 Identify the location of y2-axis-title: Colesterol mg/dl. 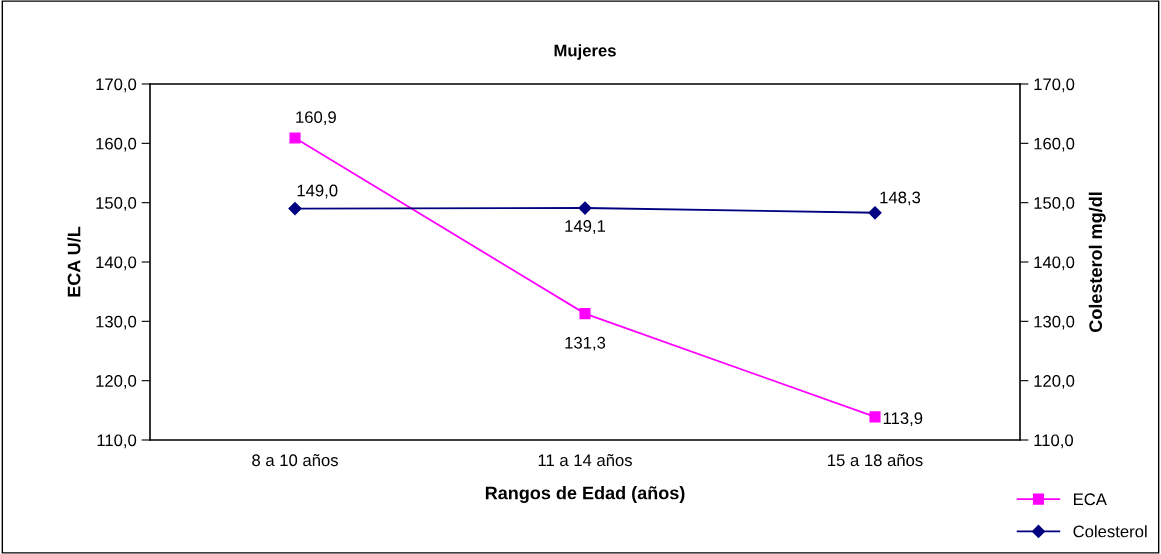
(1097, 262).